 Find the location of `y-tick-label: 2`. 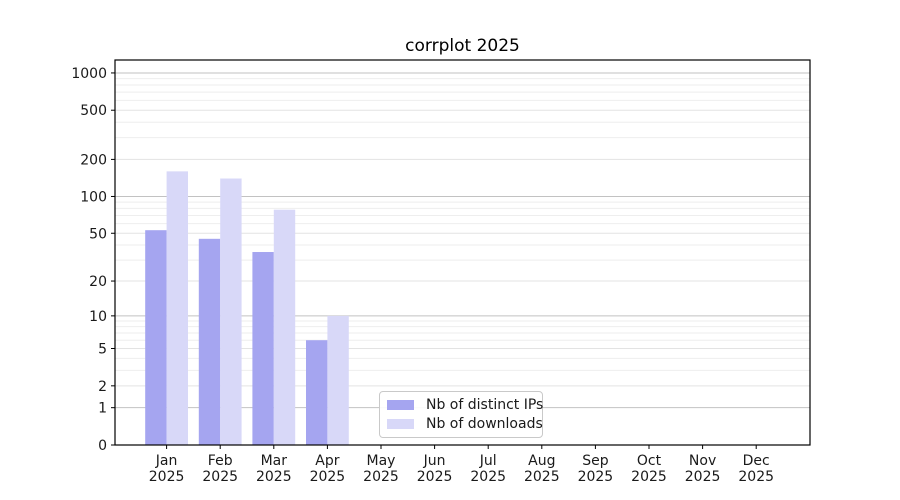

y-tick-label: 2 is located at coordinates (102, 387).